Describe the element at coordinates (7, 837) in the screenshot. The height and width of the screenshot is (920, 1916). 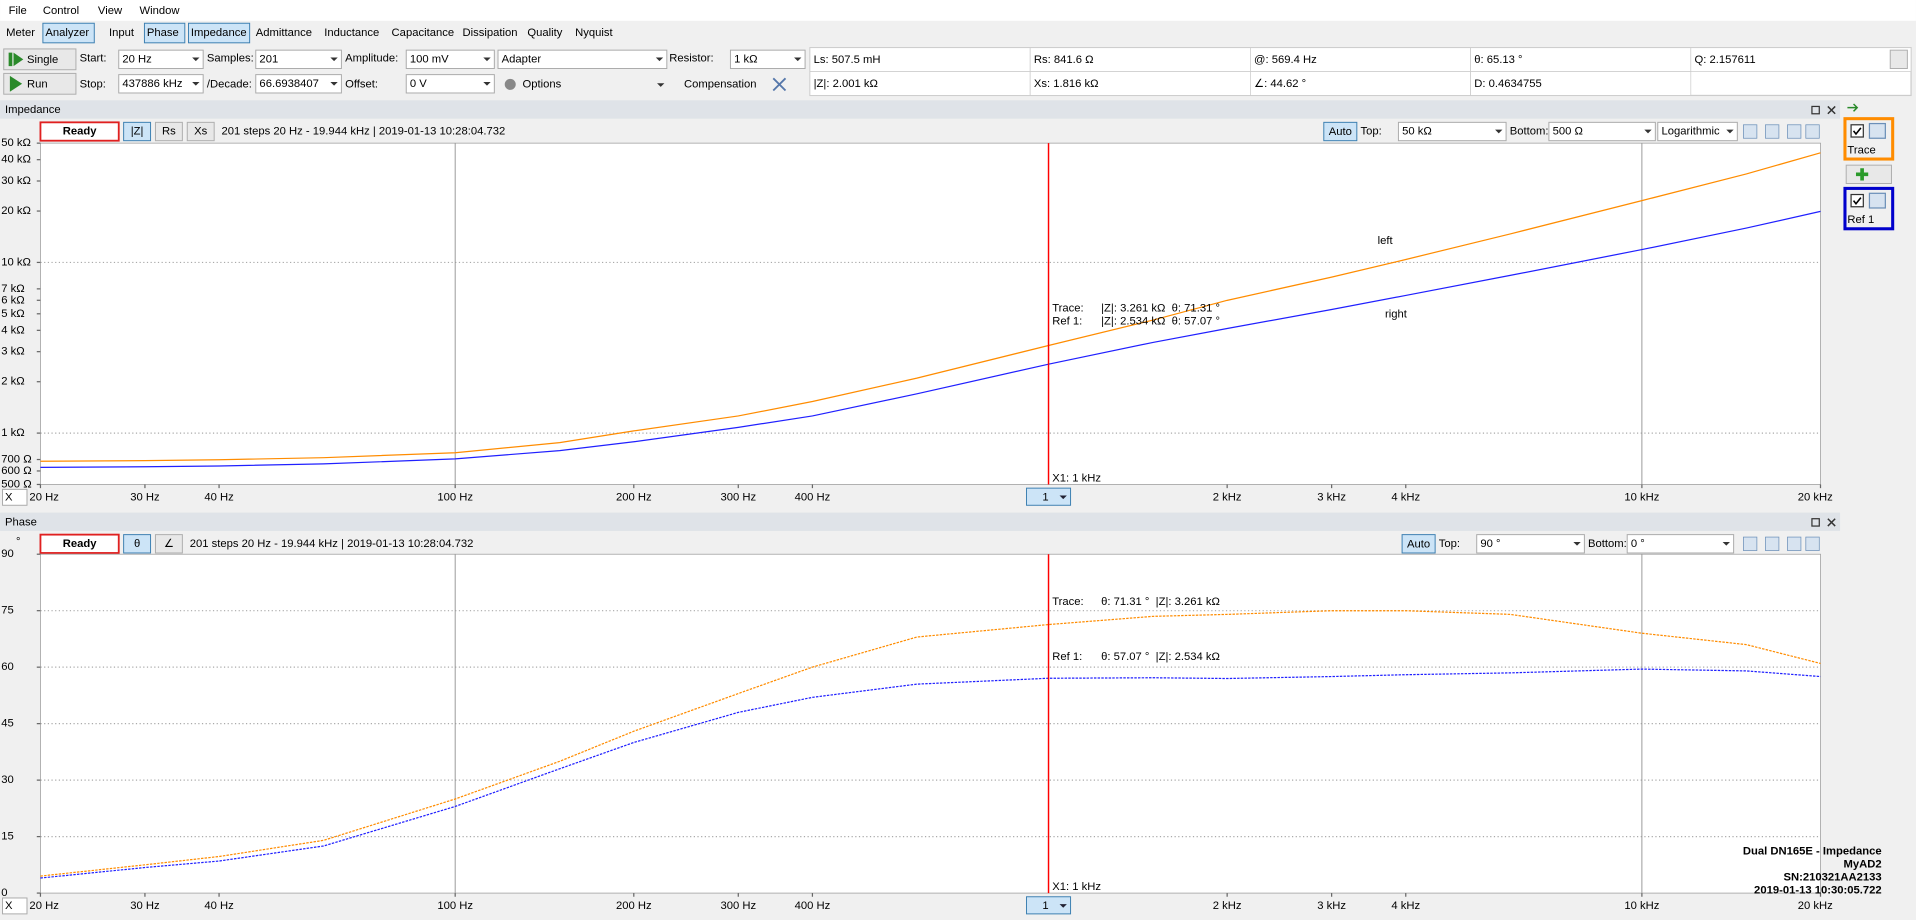
I see `y-tick-label: 15` at that location.